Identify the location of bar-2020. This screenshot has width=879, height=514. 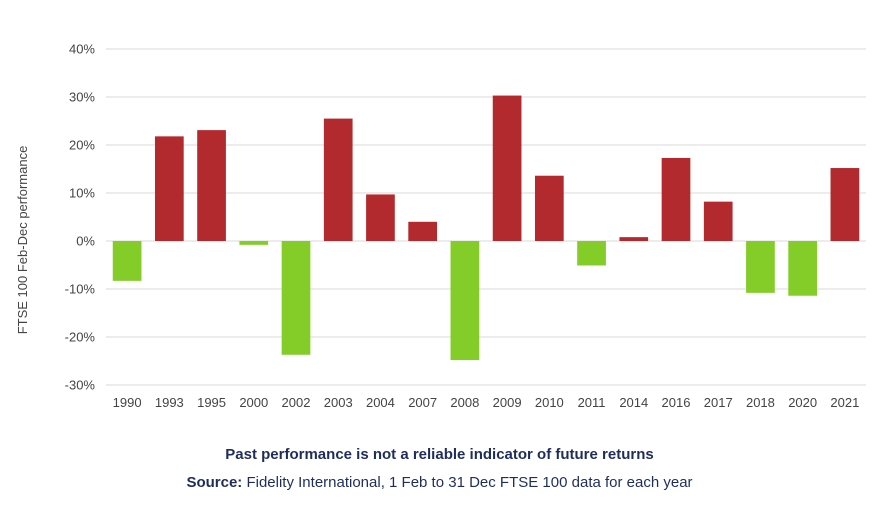
(803, 268).